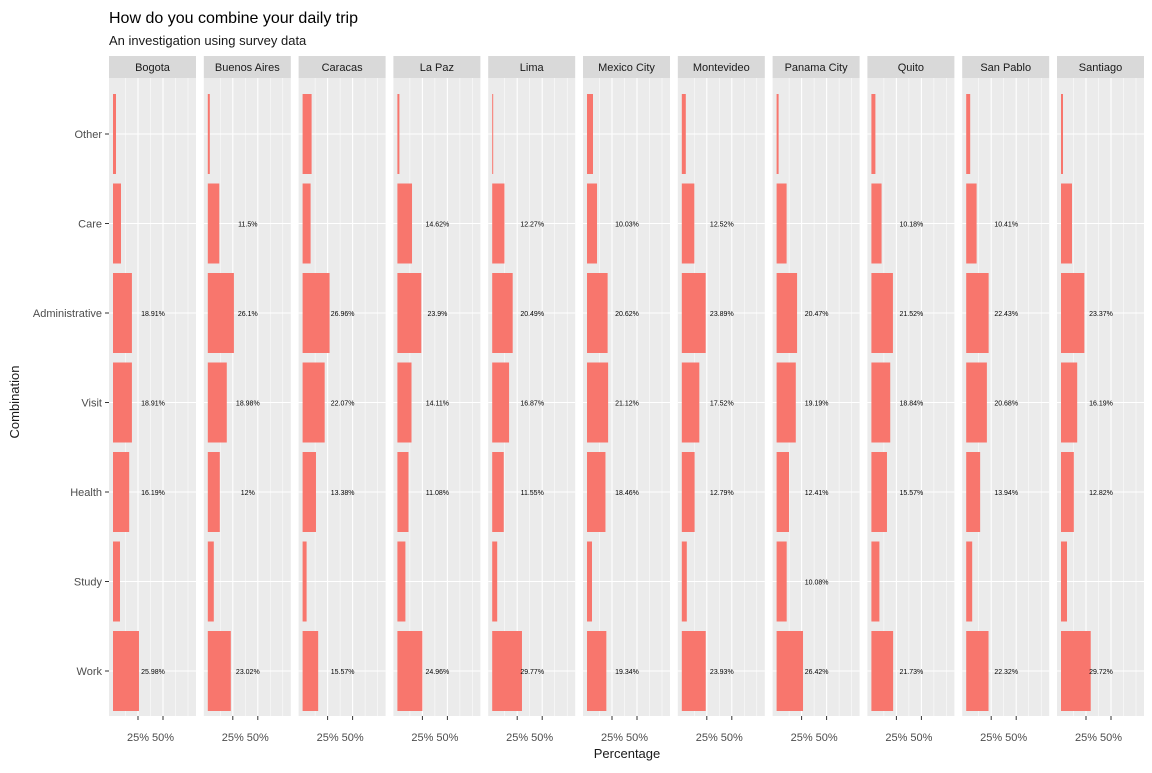 This screenshot has height=773, width=1152. What do you see at coordinates (343, 314) in the screenshot?
I see `bar-value-label: 26.96%` at bounding box center [343, 314].